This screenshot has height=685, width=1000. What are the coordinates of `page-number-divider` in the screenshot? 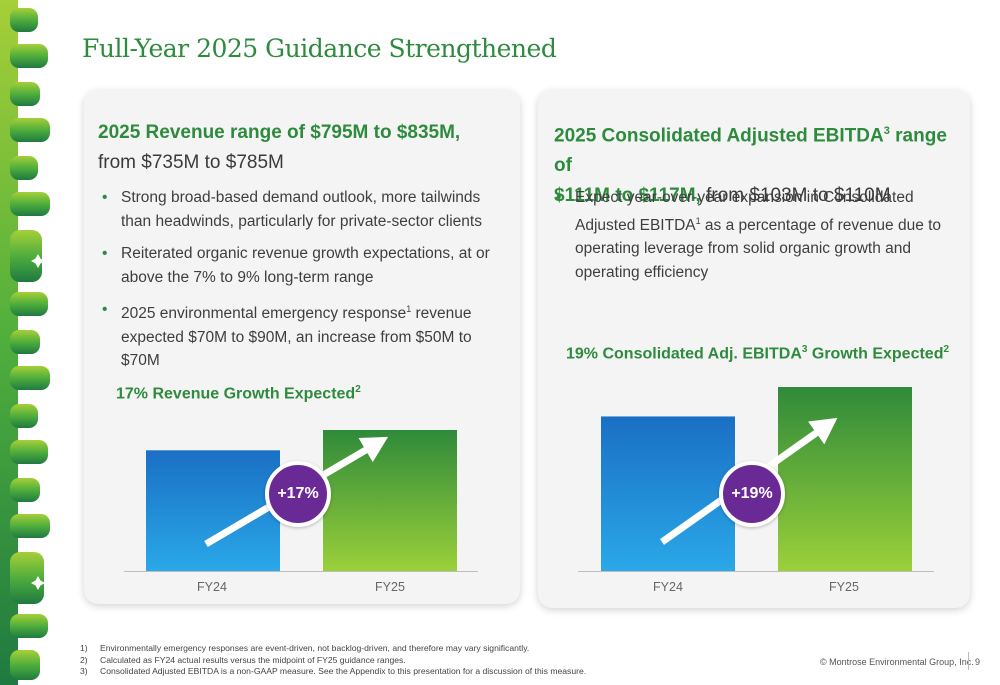 It's located at (968, 661).